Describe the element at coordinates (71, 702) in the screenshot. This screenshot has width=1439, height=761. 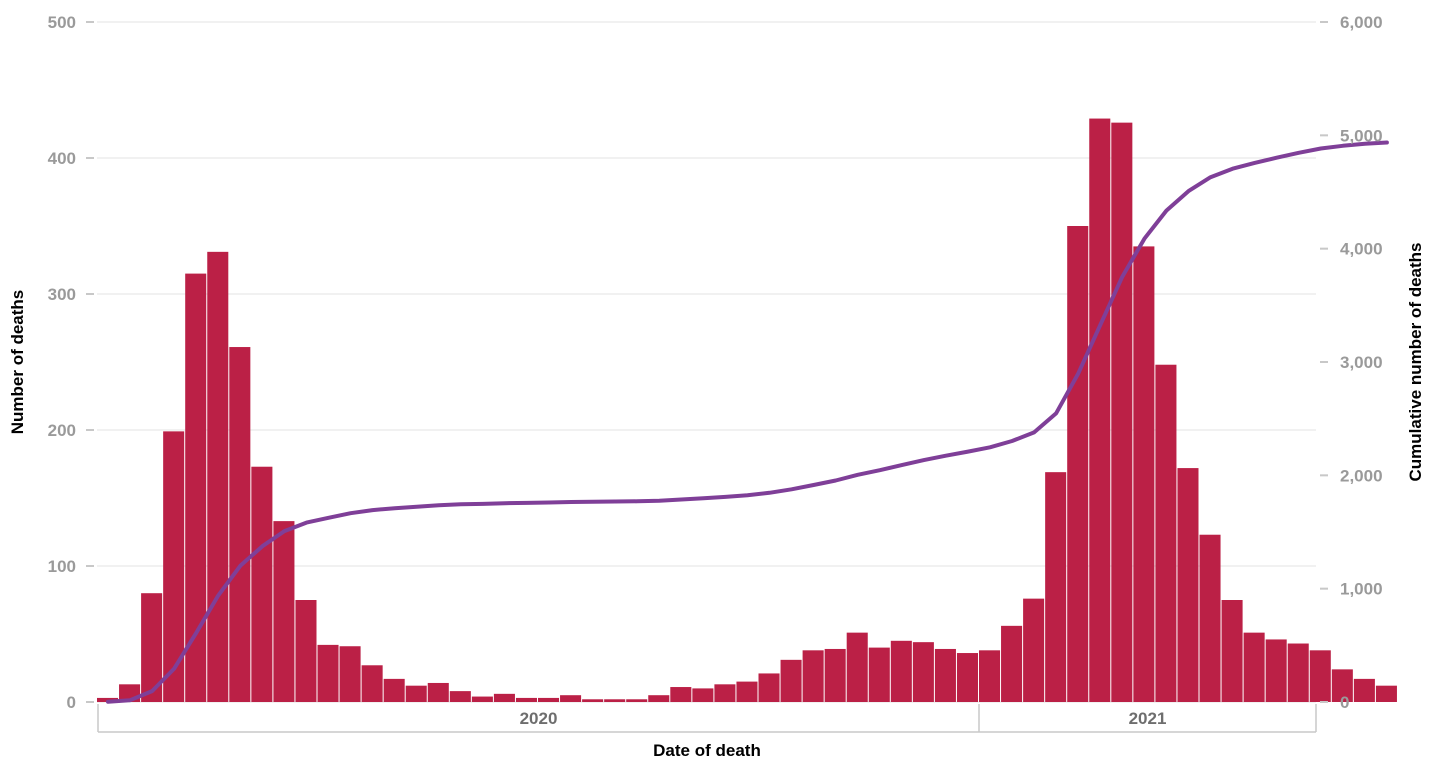
I see `left-tick-label: 0` at that location.